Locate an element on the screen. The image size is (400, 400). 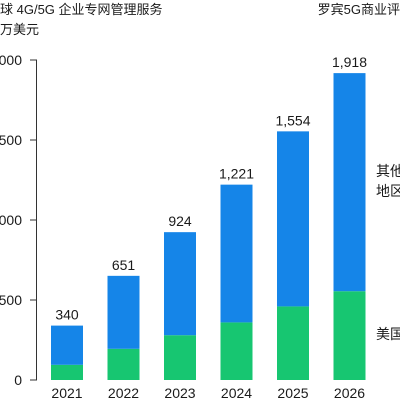
bar-total-label: 340 is located at coordinates (67, 315).